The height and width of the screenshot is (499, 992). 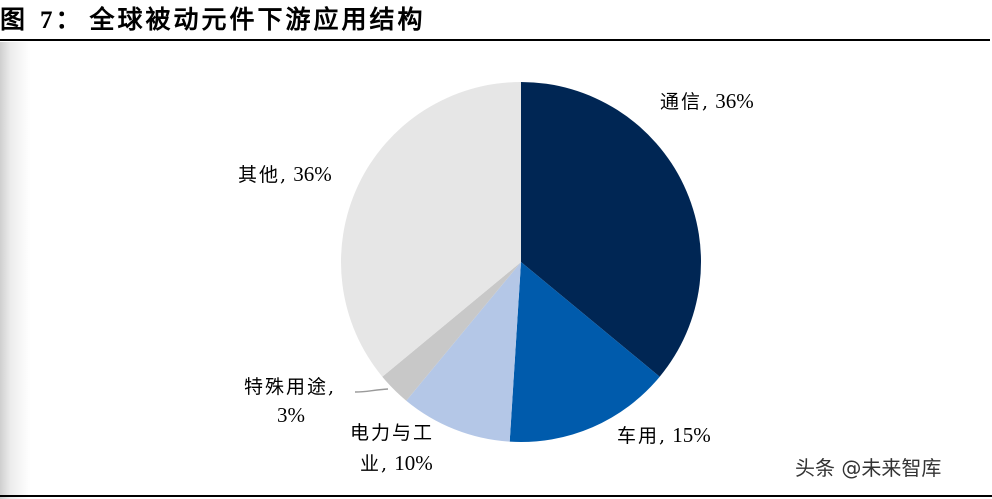 What do you see at coordinates (15, 270) in the screenshot?
I see `page-edge-shadow` at bounding box center [15, 270].